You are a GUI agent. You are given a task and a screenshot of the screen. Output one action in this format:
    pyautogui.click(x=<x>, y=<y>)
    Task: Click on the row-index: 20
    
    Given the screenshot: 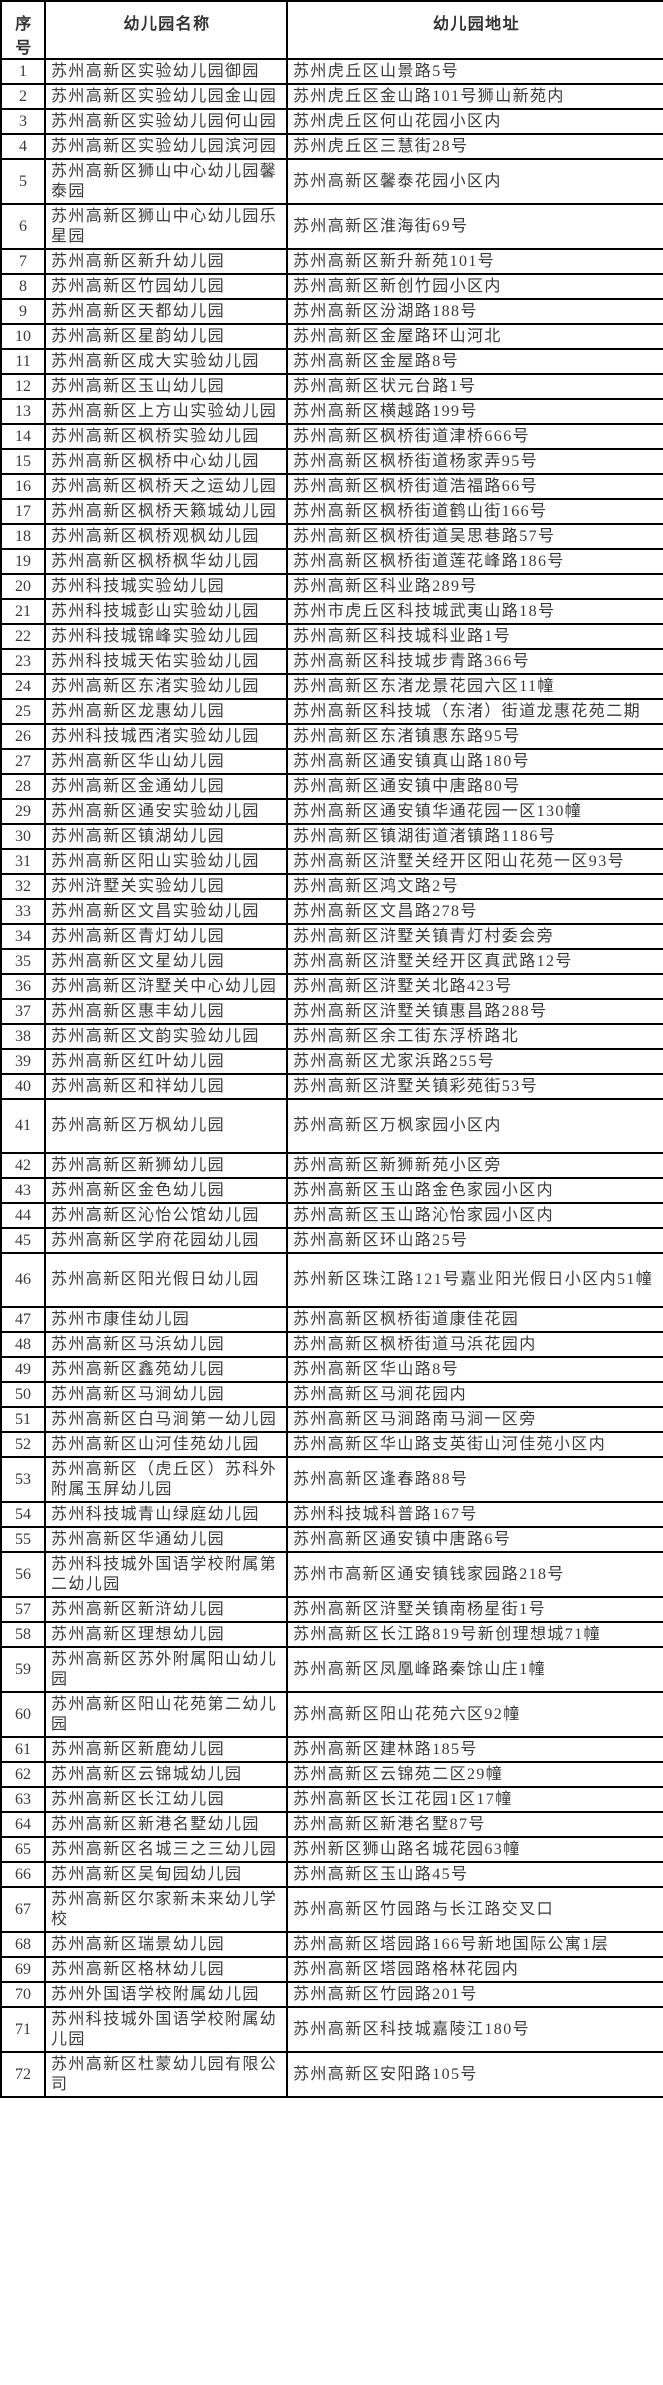 What is the action you would take?
    pyautogui.click(x=23, y=586)
    